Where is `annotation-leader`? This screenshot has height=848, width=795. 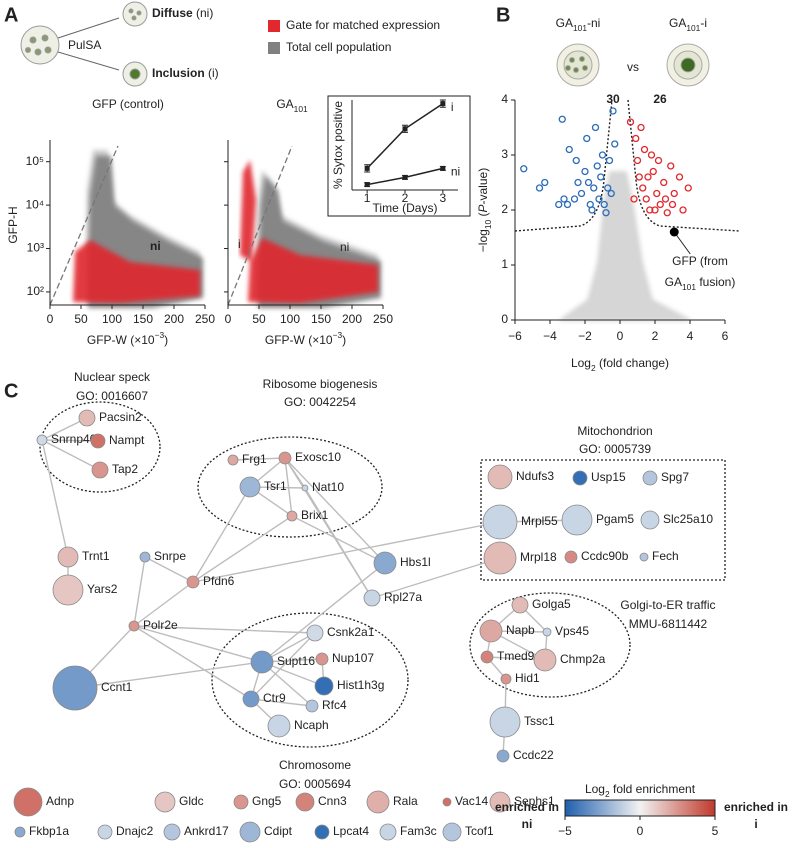
annotation-leader is located at coordinates (682, 243).